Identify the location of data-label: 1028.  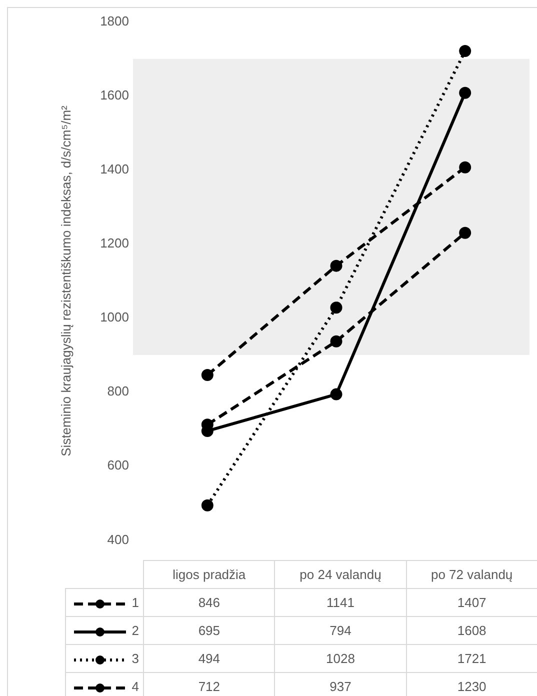
(340, 658).